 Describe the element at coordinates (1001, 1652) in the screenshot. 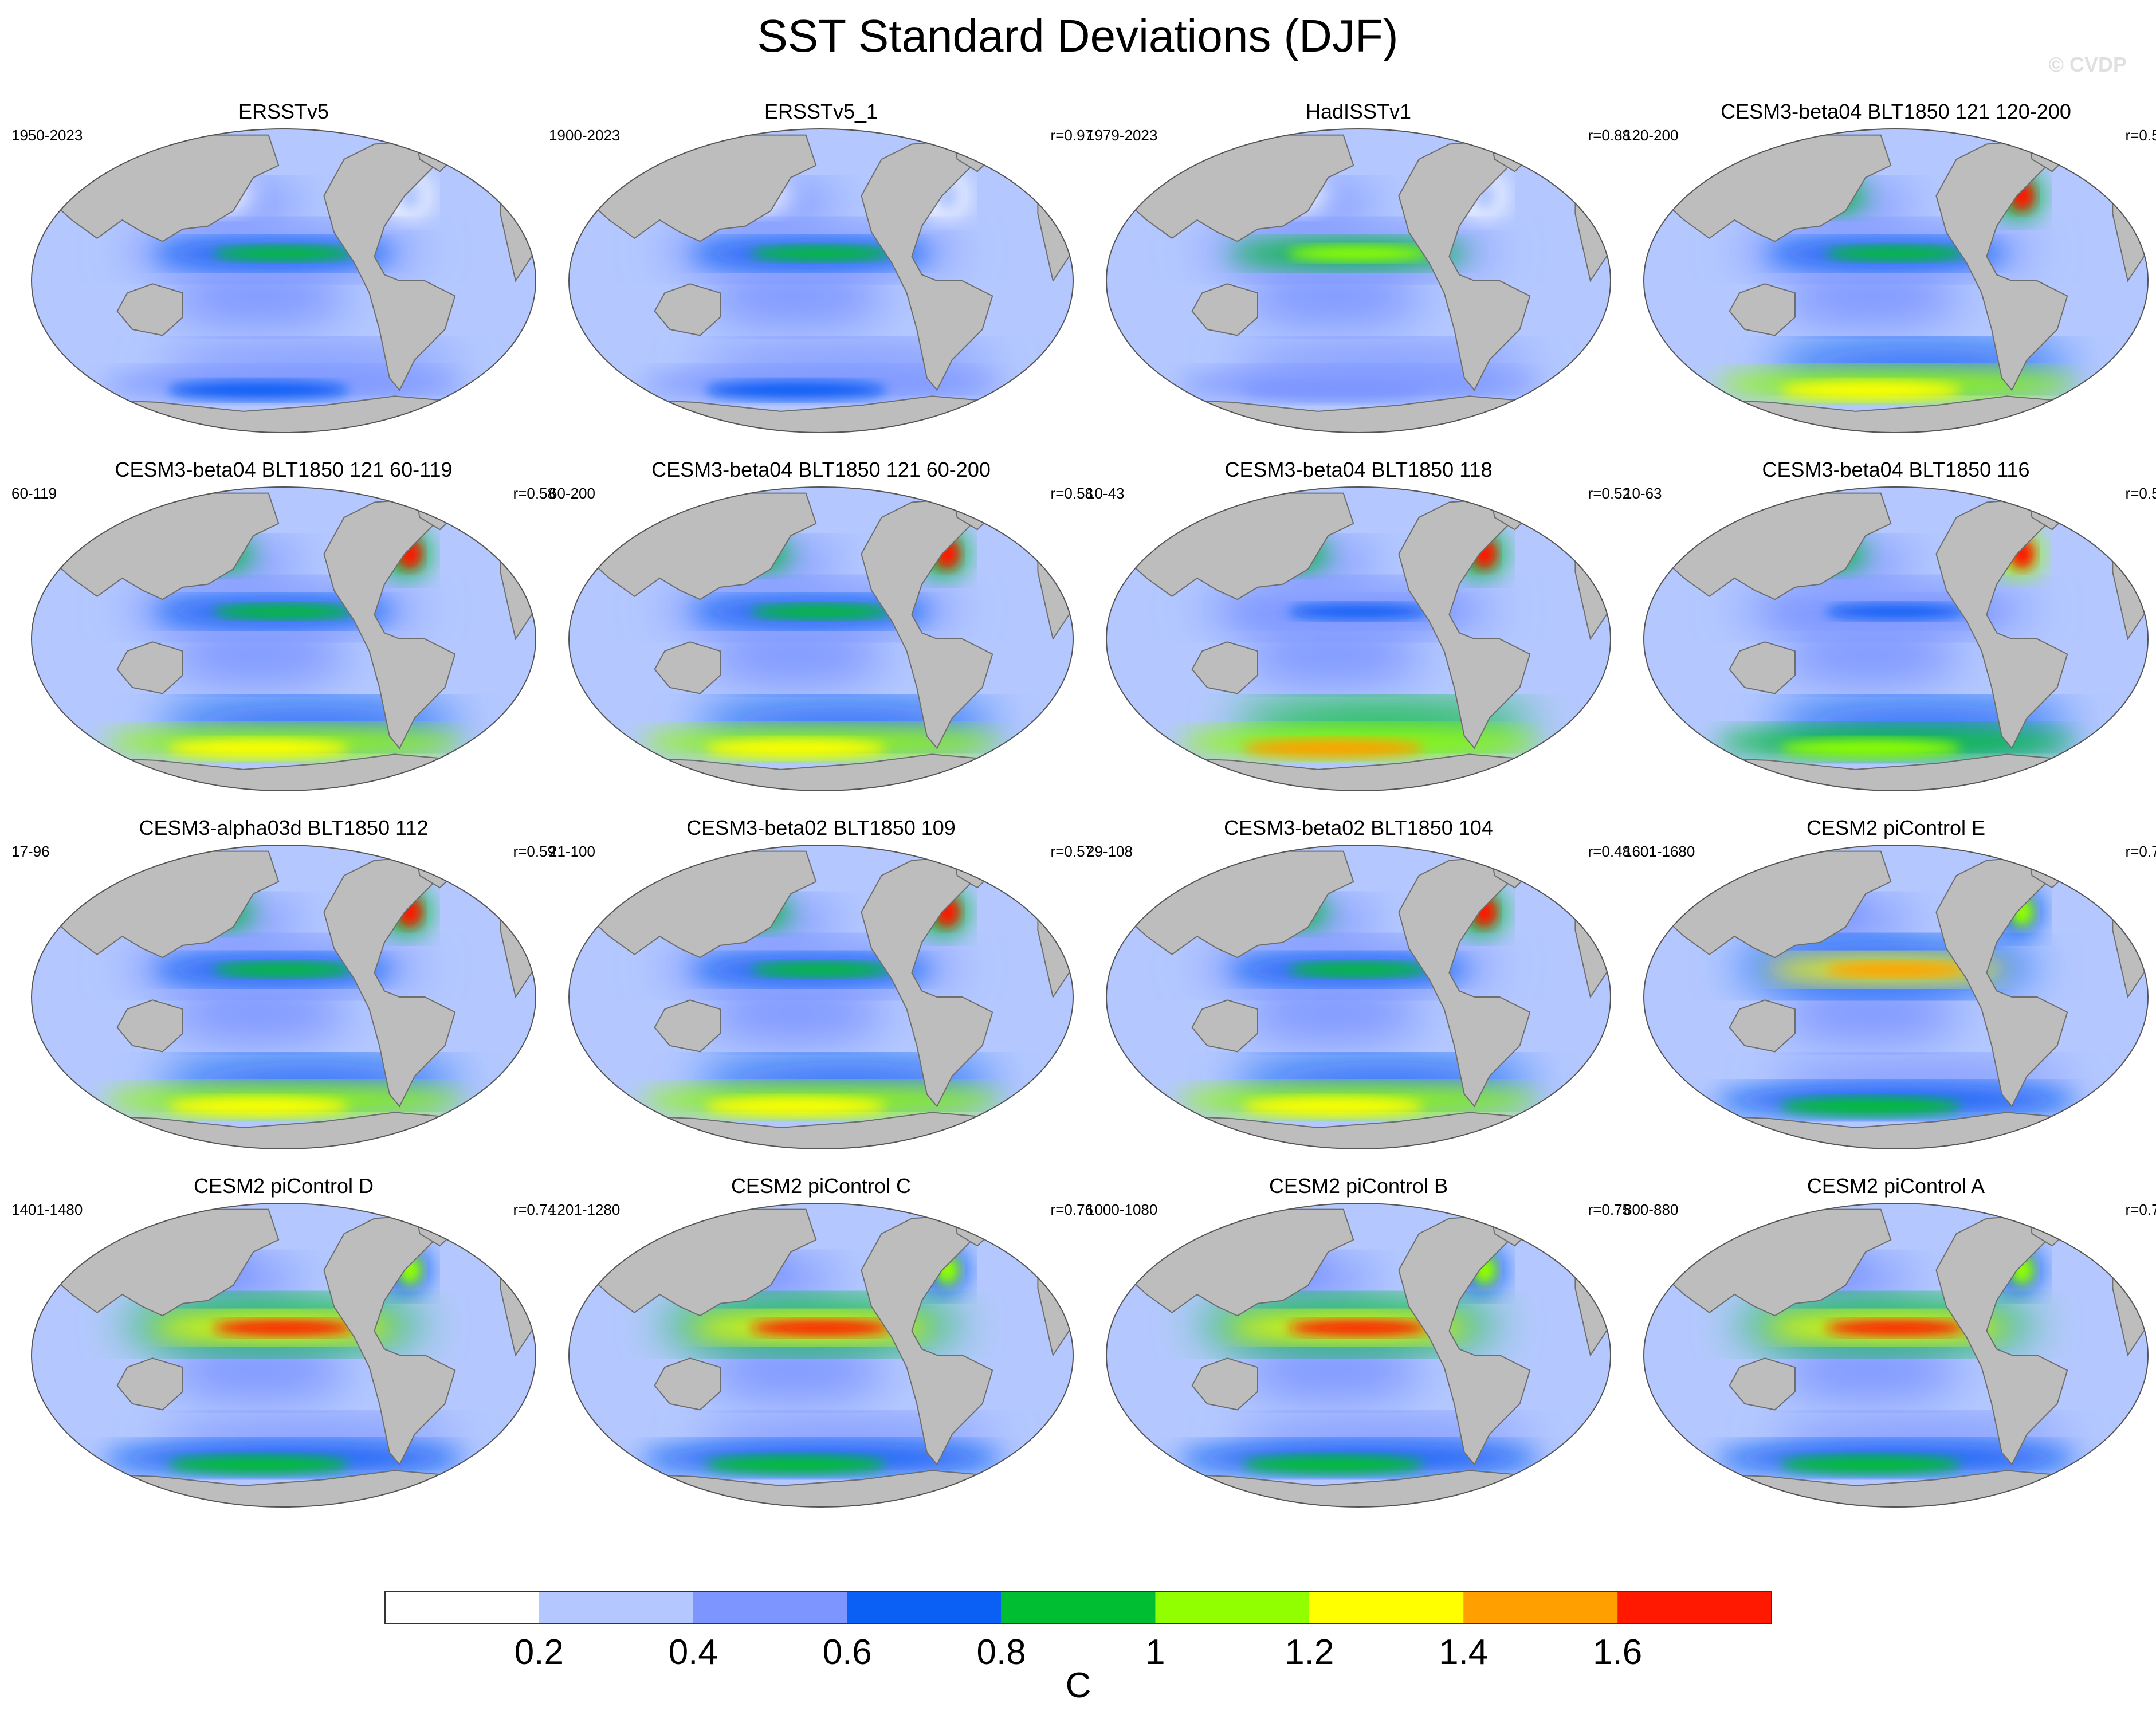

I see `colorbar-tick-label: 0.8` at that location.